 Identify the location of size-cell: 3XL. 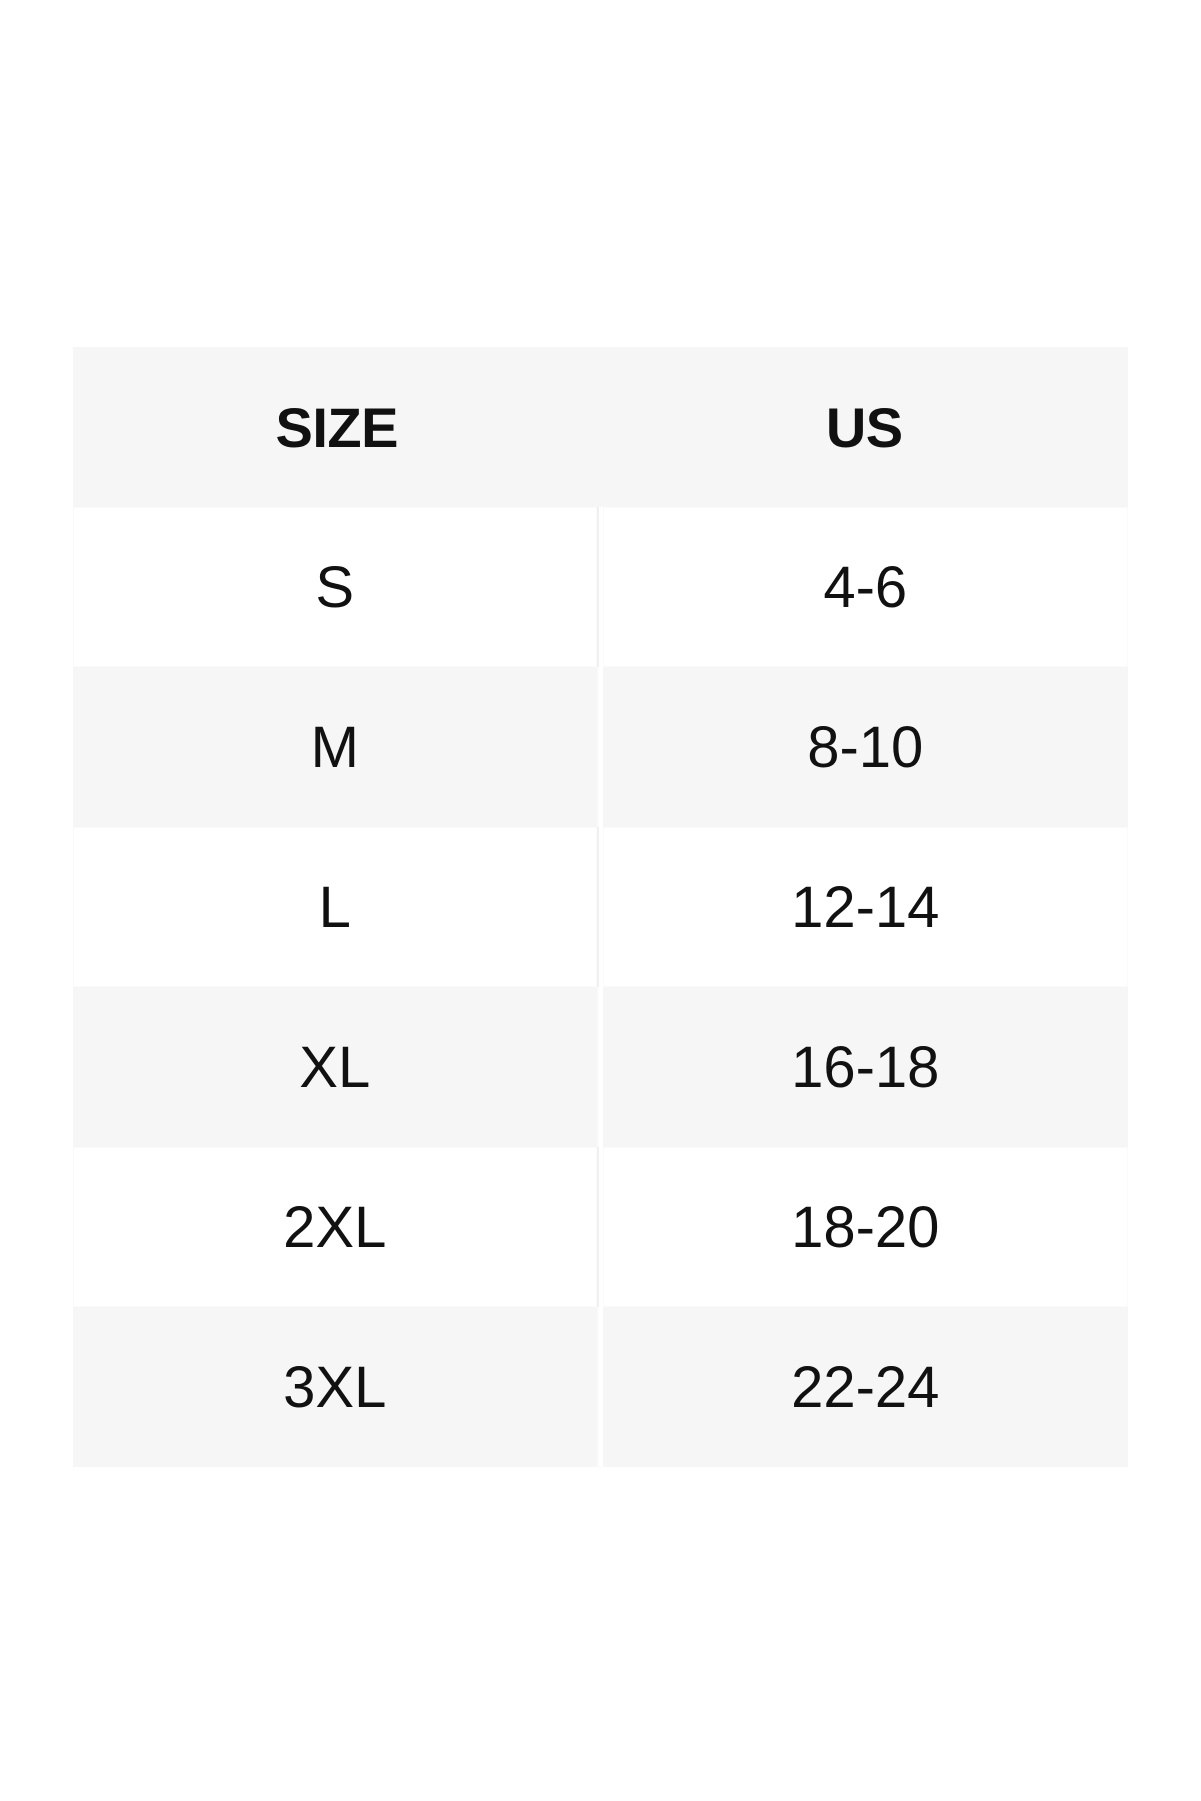
(336, 1387).